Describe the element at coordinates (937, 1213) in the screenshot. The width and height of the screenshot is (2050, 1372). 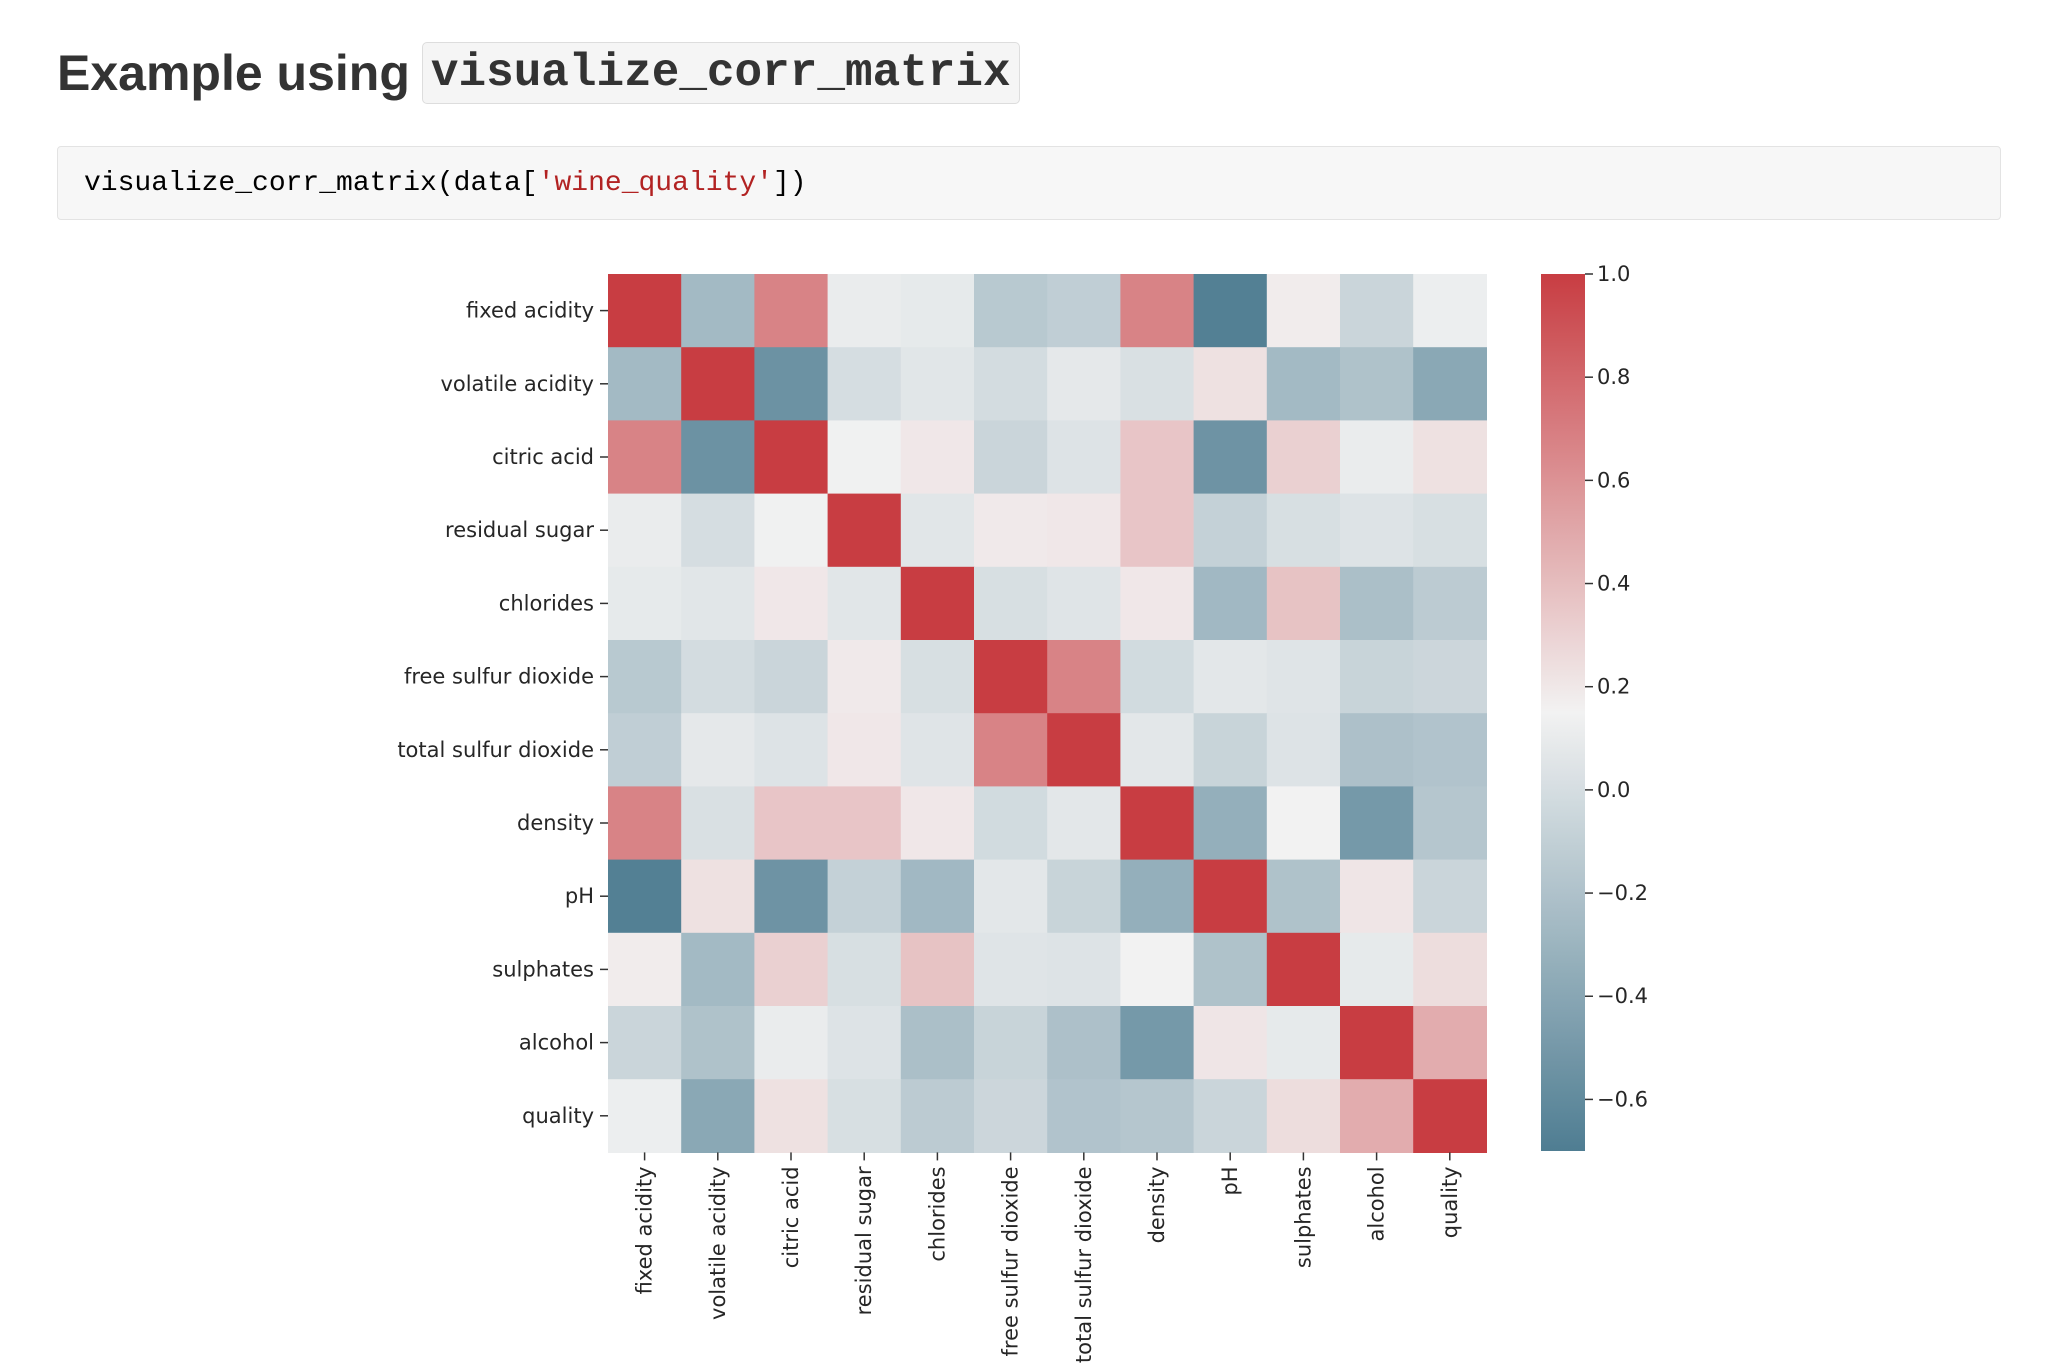
I see `x-tick-label: chlorides` at that location.